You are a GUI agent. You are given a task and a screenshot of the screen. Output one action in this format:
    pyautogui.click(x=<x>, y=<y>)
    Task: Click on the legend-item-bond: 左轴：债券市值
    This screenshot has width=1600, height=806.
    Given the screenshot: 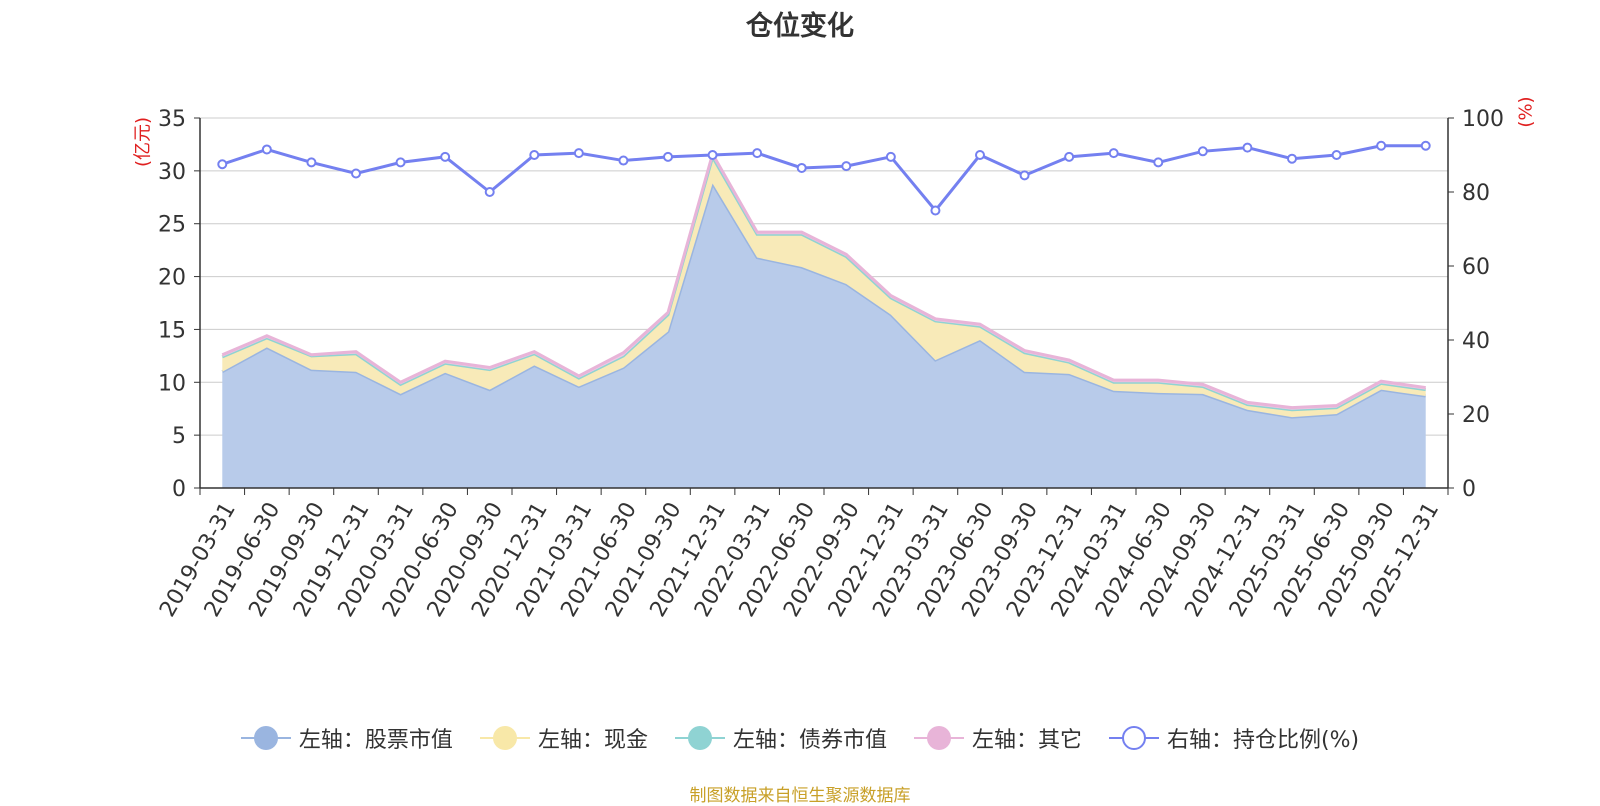 What is the action you would take?
    pyautogui.click(x=780, y=738)
    